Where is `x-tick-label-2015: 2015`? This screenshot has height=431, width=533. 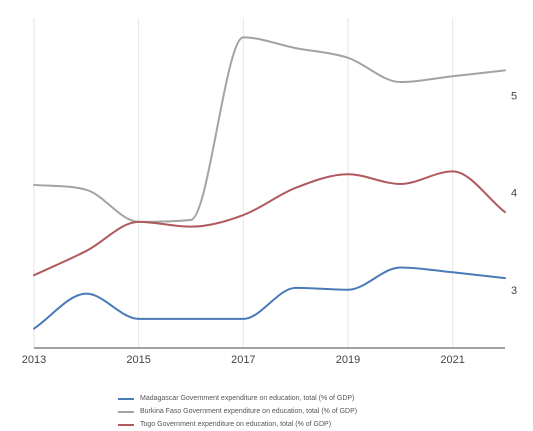 x-tick-label-2015: 2015 is located at coordinates (138, 360).